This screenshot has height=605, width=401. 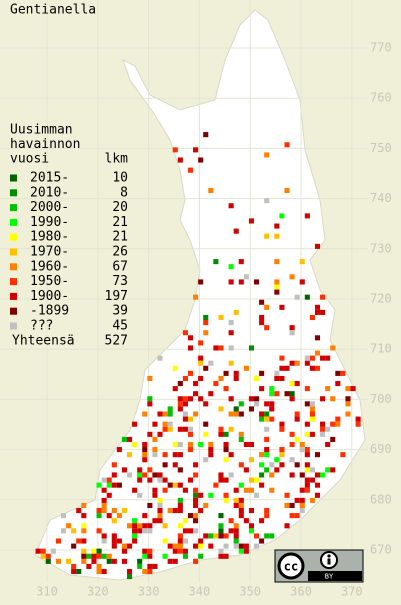 I want to click on y-tick-label: 720, so click(x=381, y=299).